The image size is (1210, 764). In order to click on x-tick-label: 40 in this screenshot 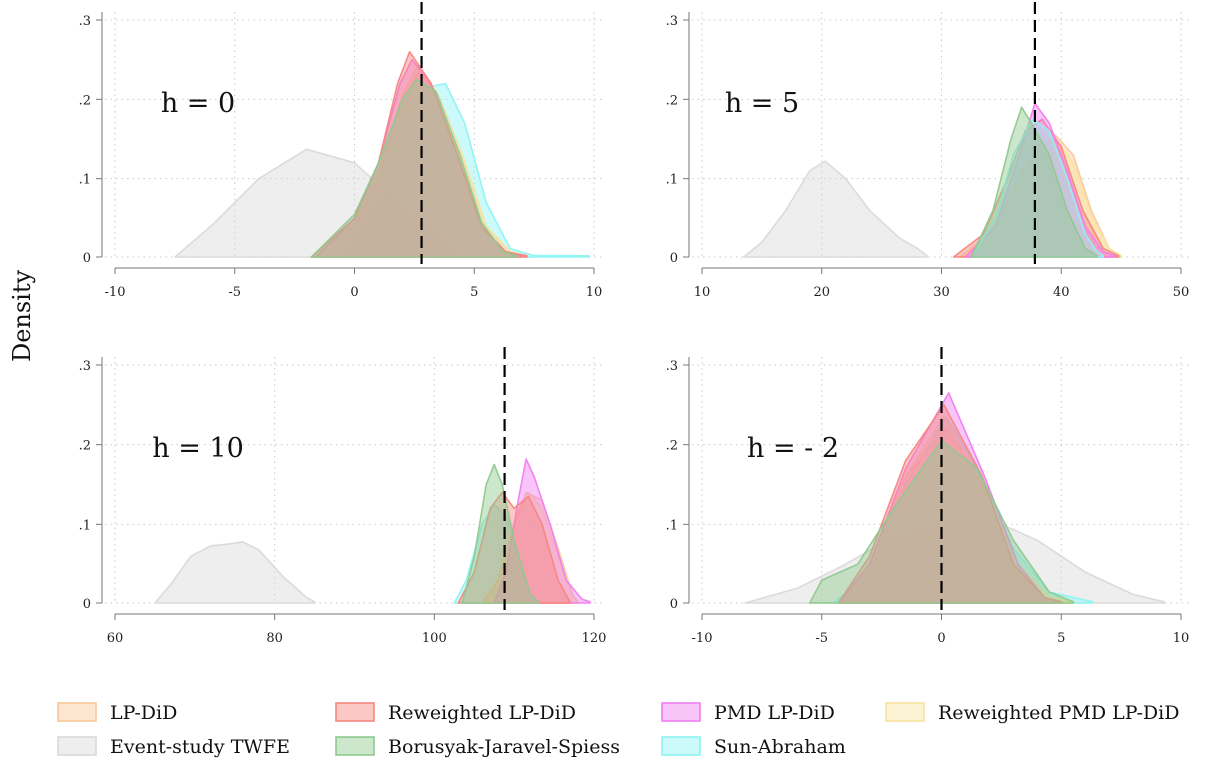, I will do `click(1061, 292)`.